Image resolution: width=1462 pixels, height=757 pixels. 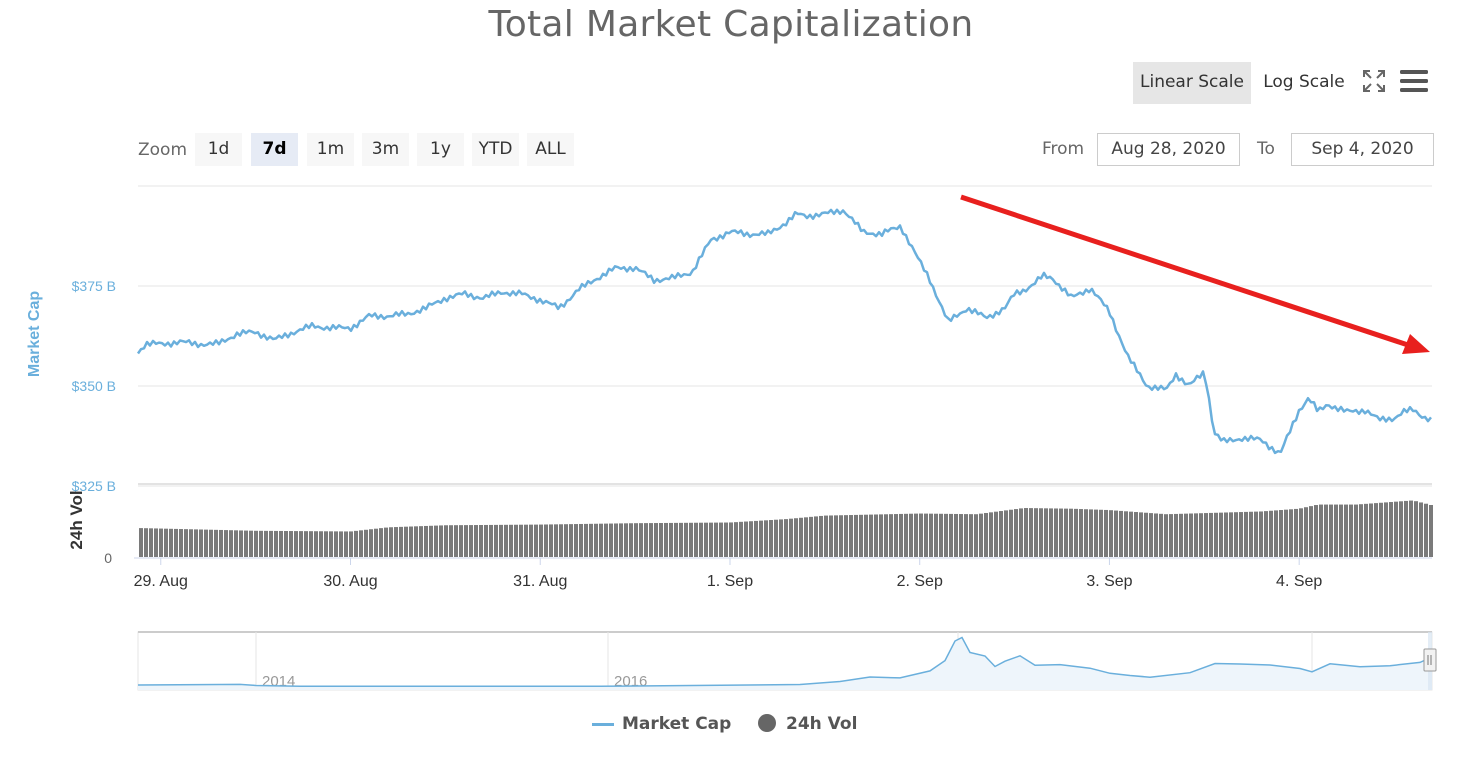 I want to click on x-tick-label: 3. Sep, so click(x=1109, y=581).